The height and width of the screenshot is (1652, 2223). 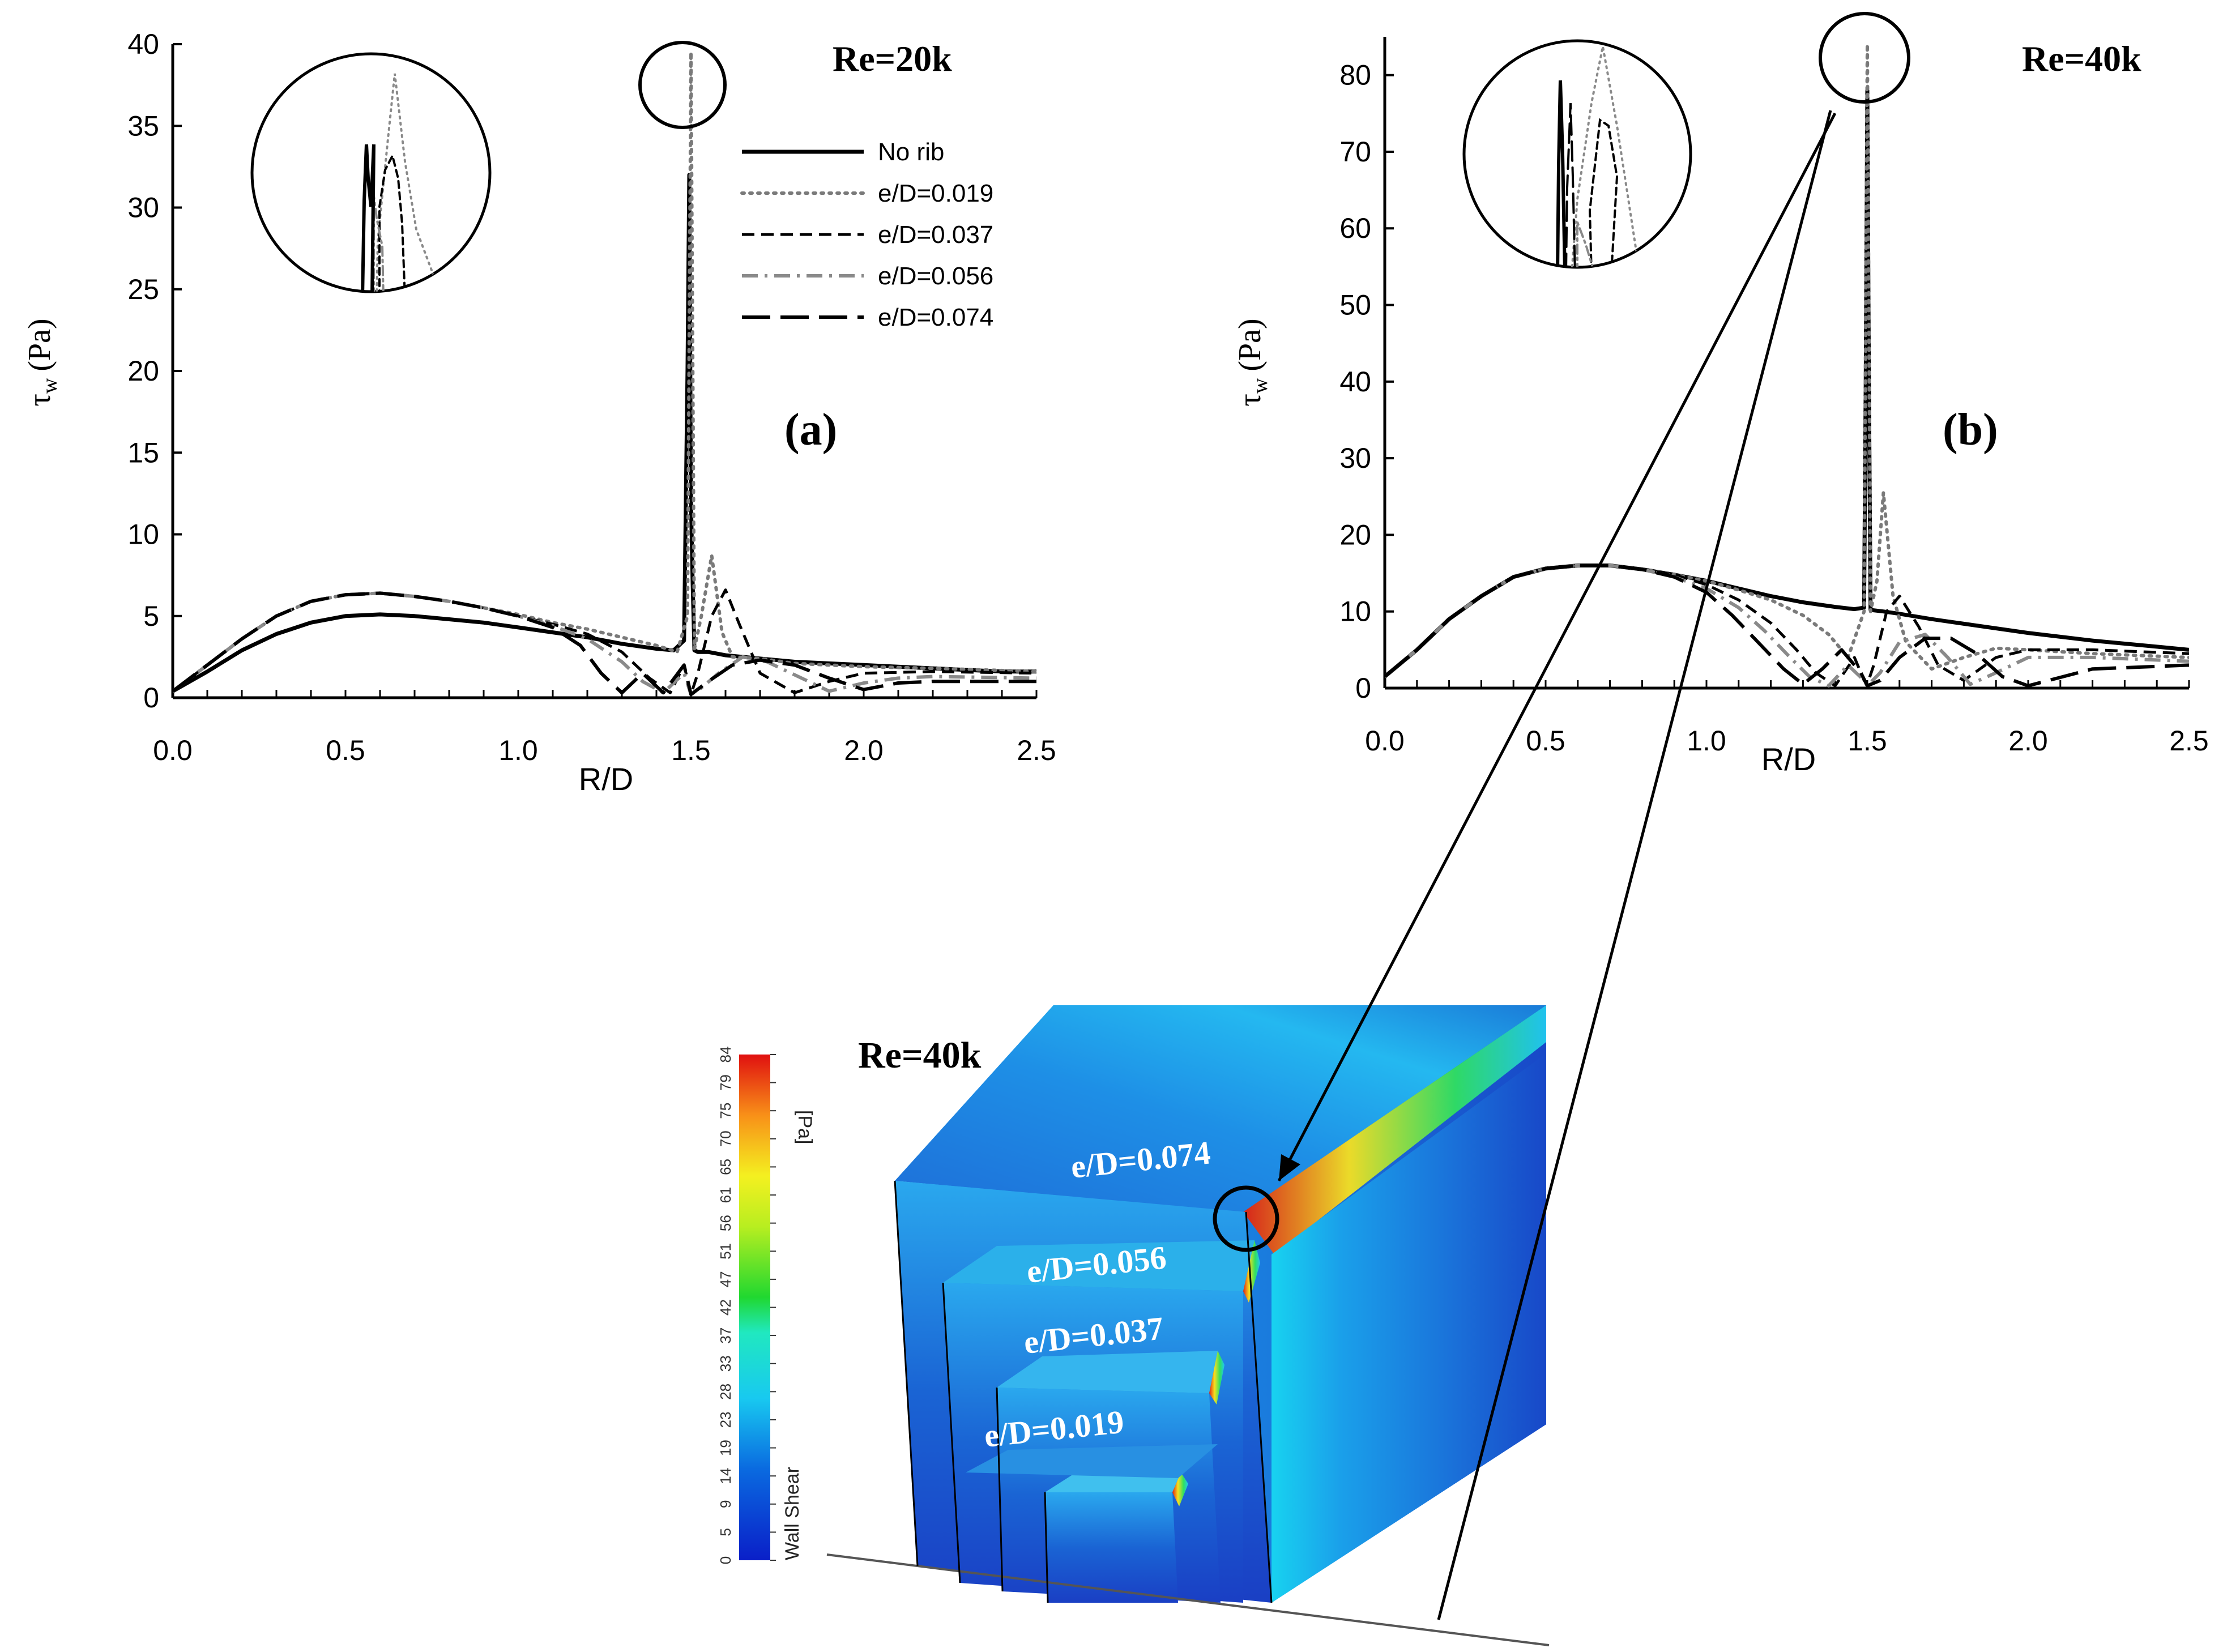 I want to click on colorbar-tick-label: 9, so click(x=726, y=1504).